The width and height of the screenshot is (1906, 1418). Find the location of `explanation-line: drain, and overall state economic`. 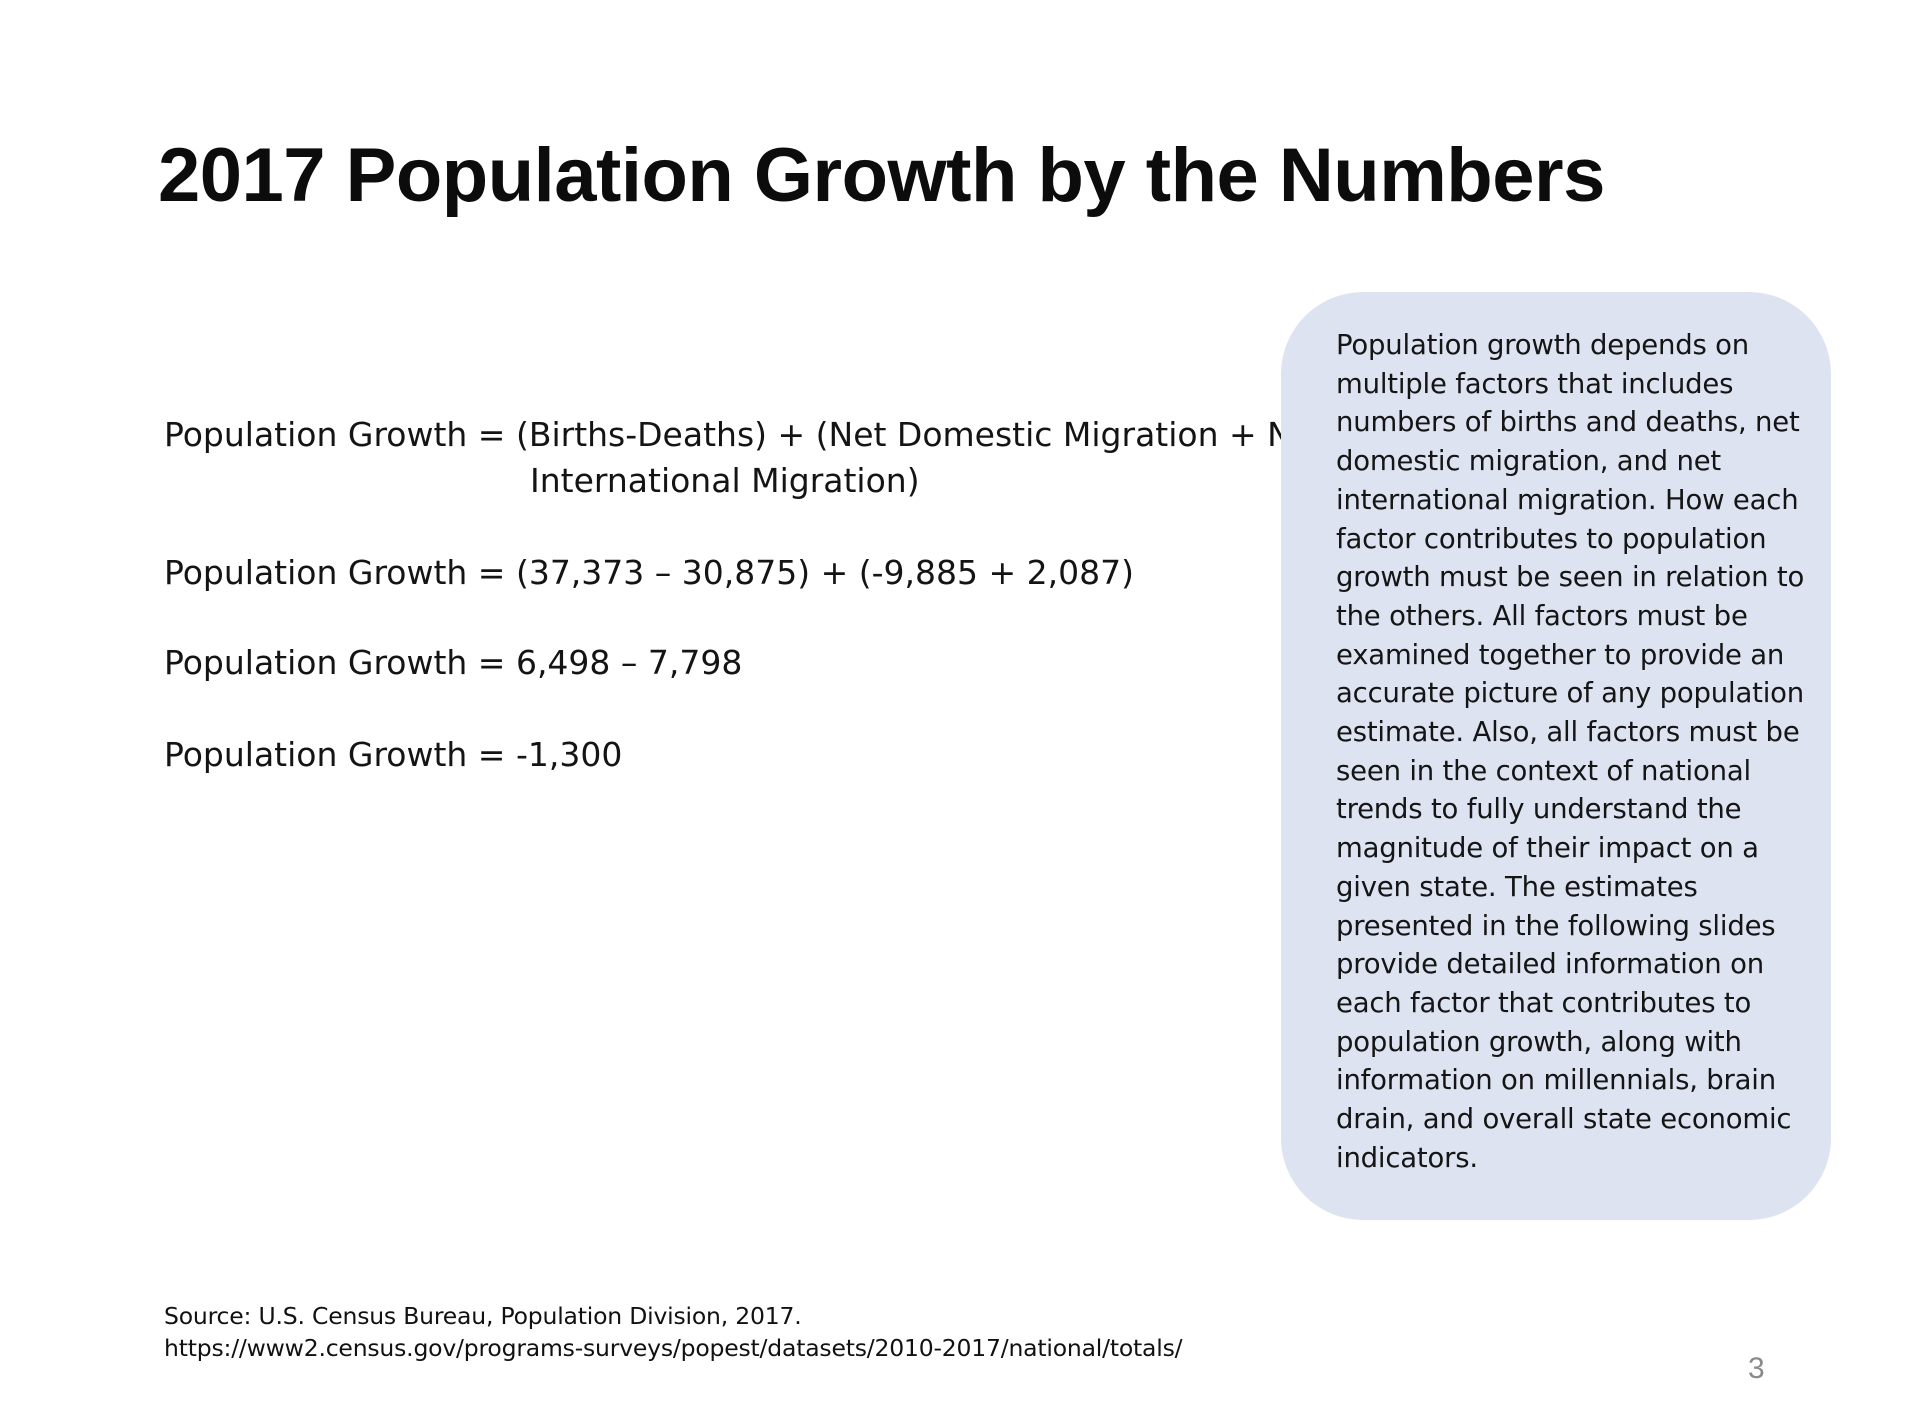

explanation-line: drain, and overall state economic is located at coordinates (1564, 1119).